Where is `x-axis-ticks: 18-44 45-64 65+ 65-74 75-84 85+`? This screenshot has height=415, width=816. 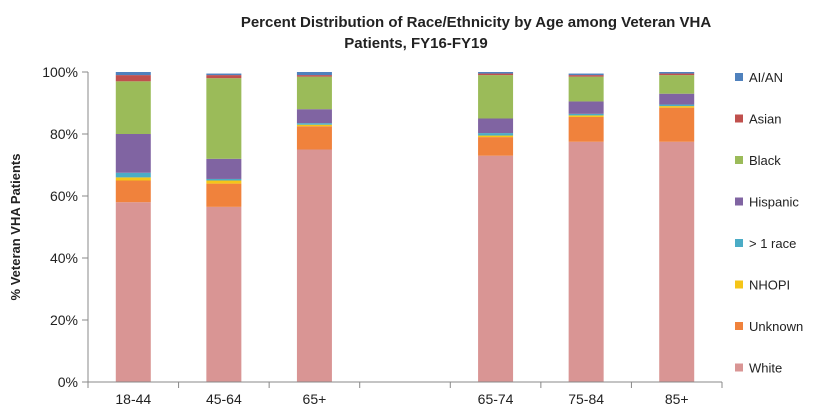 x-axis-ticks: 18-44 45-64 65+ 65-74 75-84 85+ is located at coordinates (405, 394).